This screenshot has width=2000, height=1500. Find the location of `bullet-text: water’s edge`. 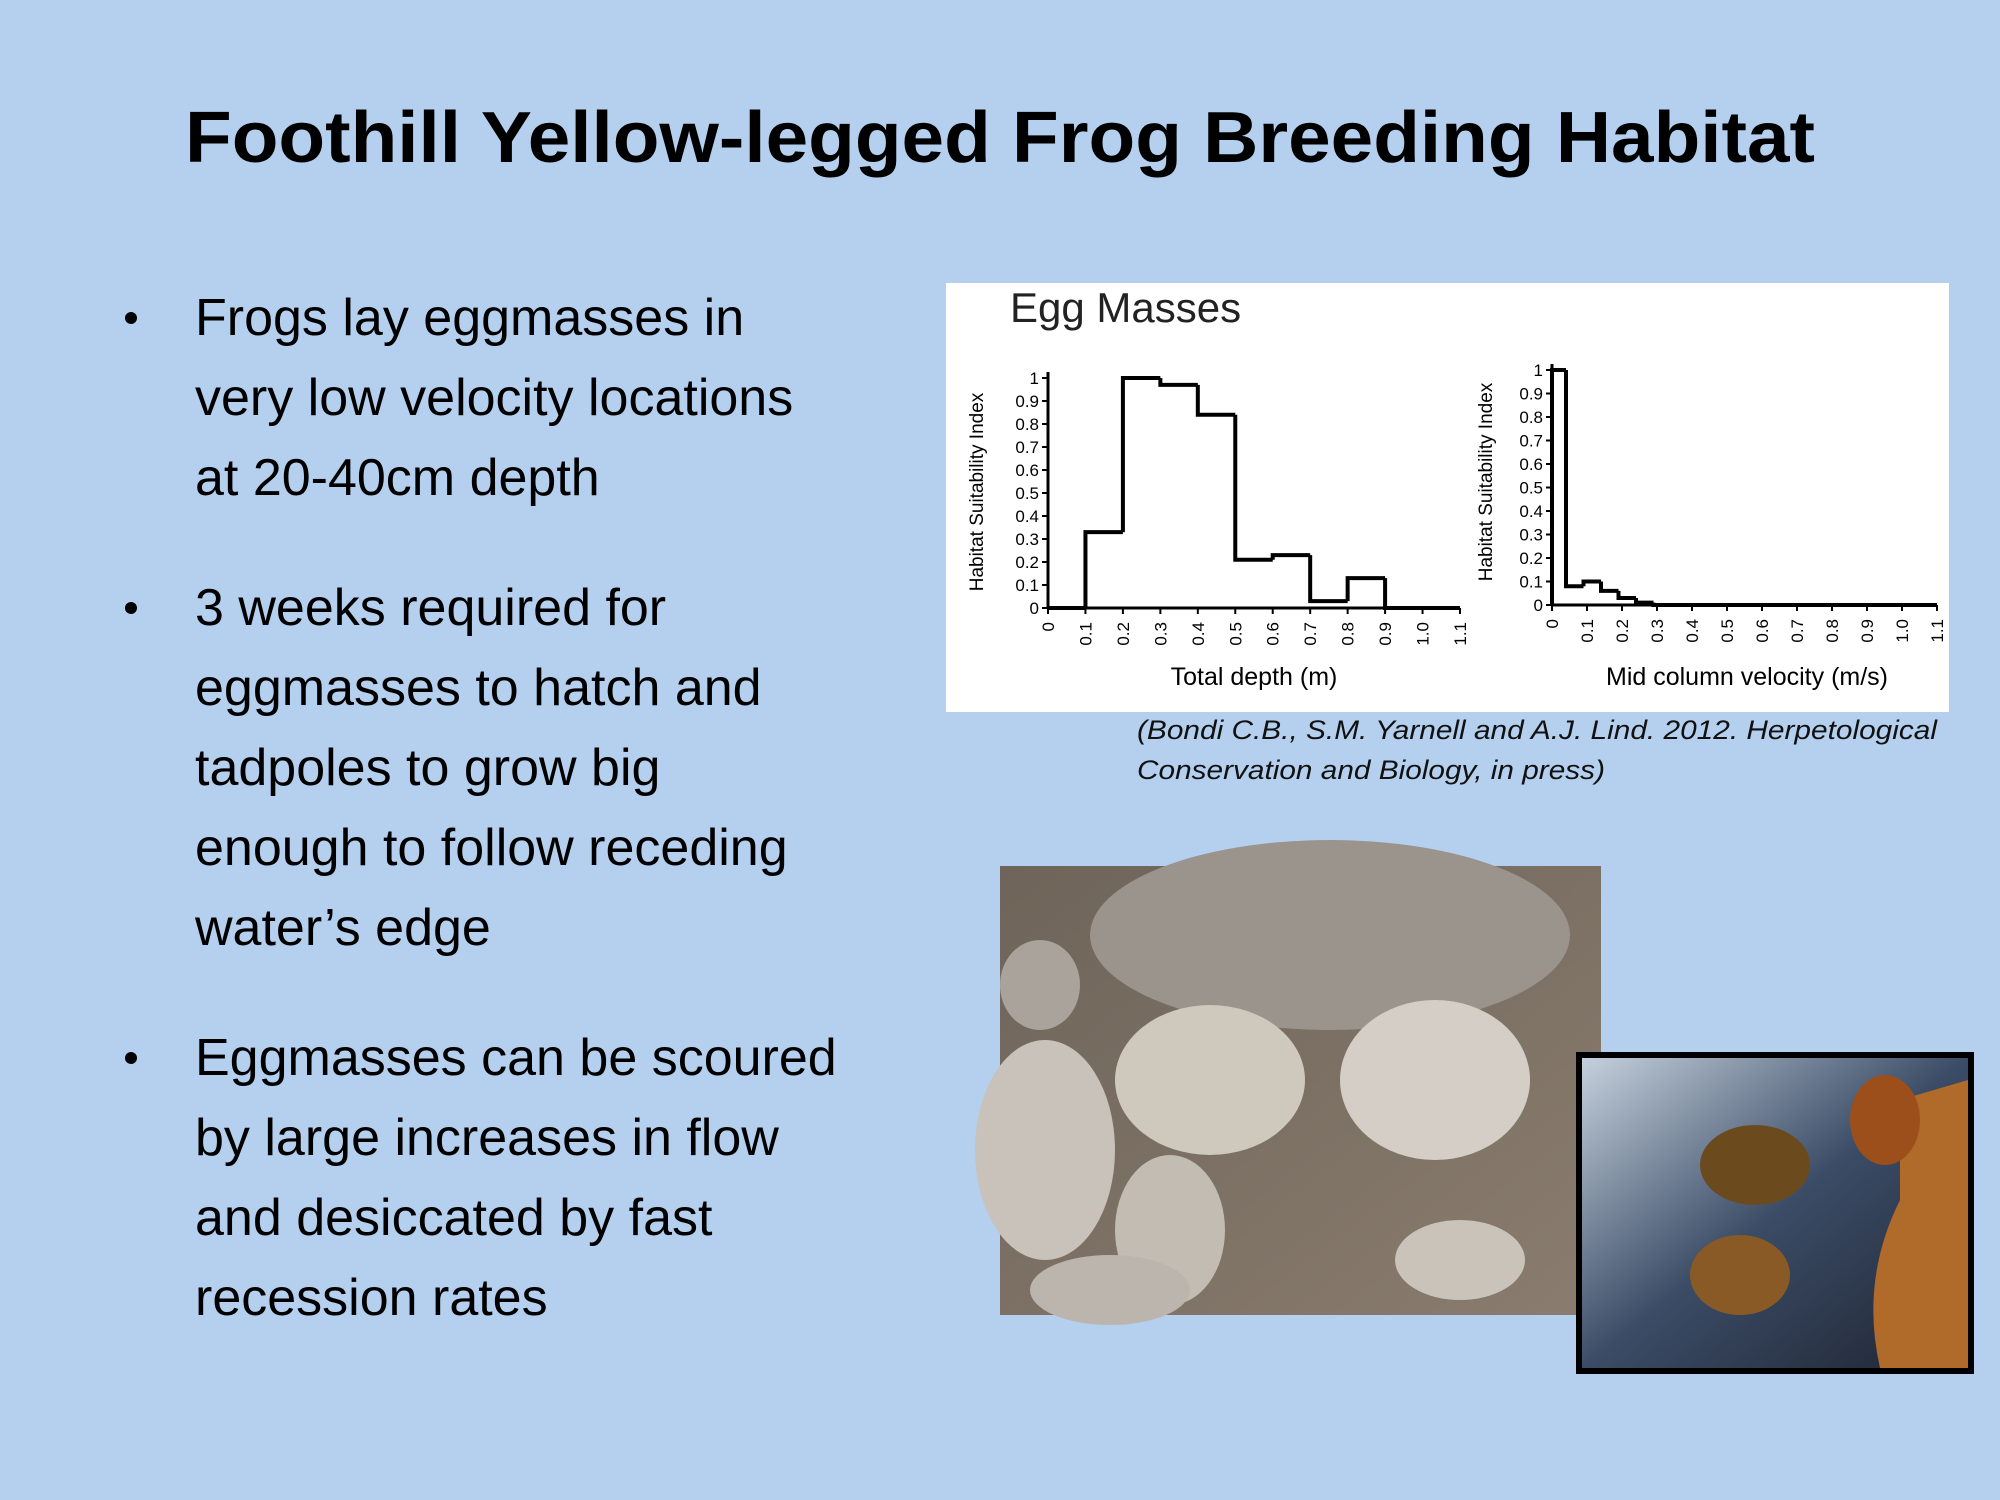

bullet-text: water’s edge is located at coordinates (342, 928).